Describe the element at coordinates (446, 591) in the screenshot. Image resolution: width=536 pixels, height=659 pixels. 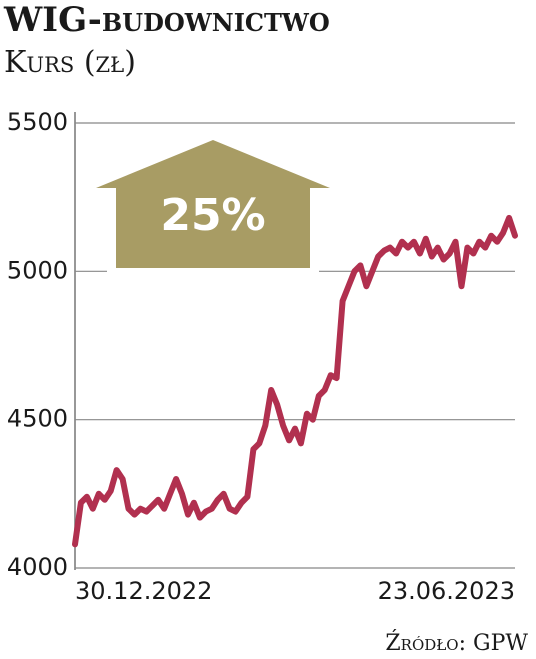
I see `x-tick-label: 23.06.2023` at that location.